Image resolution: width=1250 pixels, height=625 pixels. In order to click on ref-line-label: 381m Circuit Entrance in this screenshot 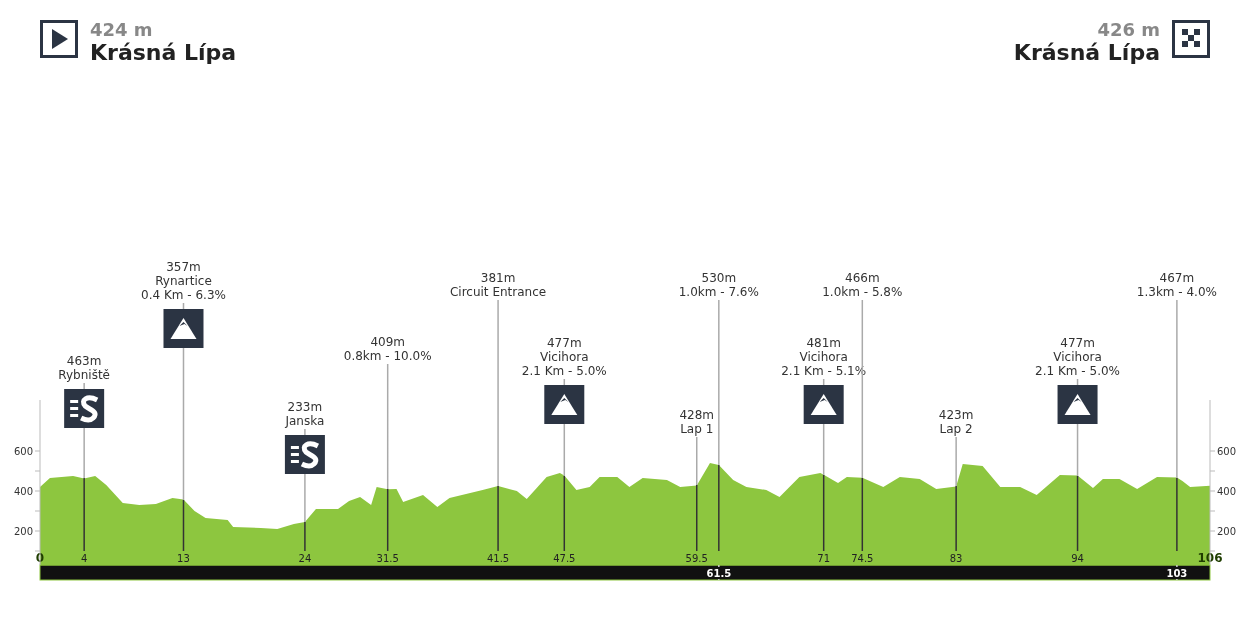, I will do `click(498, 285)`.